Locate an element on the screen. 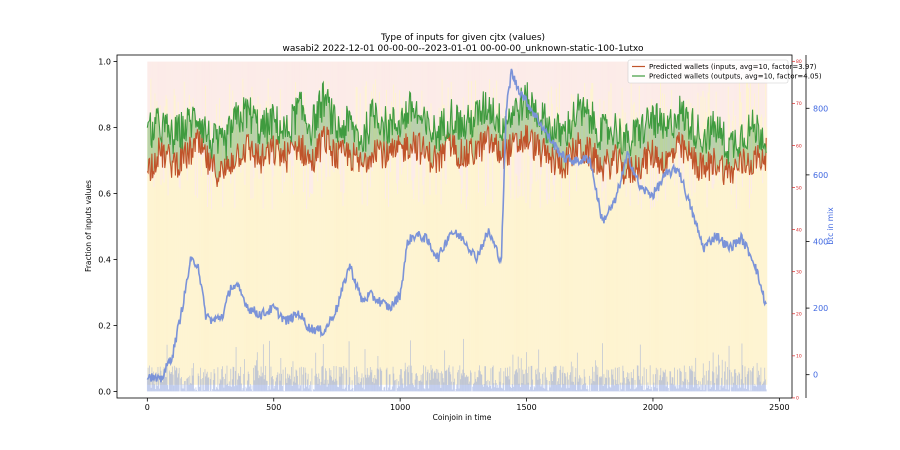 The image size is (900, 450). x-tick-label: 2000 is located at coordinates (653, 407).